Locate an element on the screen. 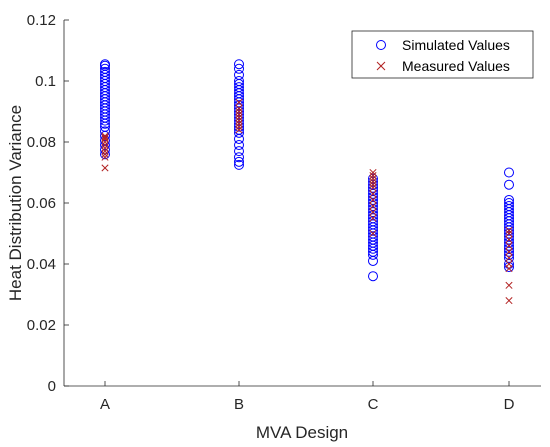 This screenshot has height=447, width=550. legend-marker-measured is located at coordinates (381, 66).